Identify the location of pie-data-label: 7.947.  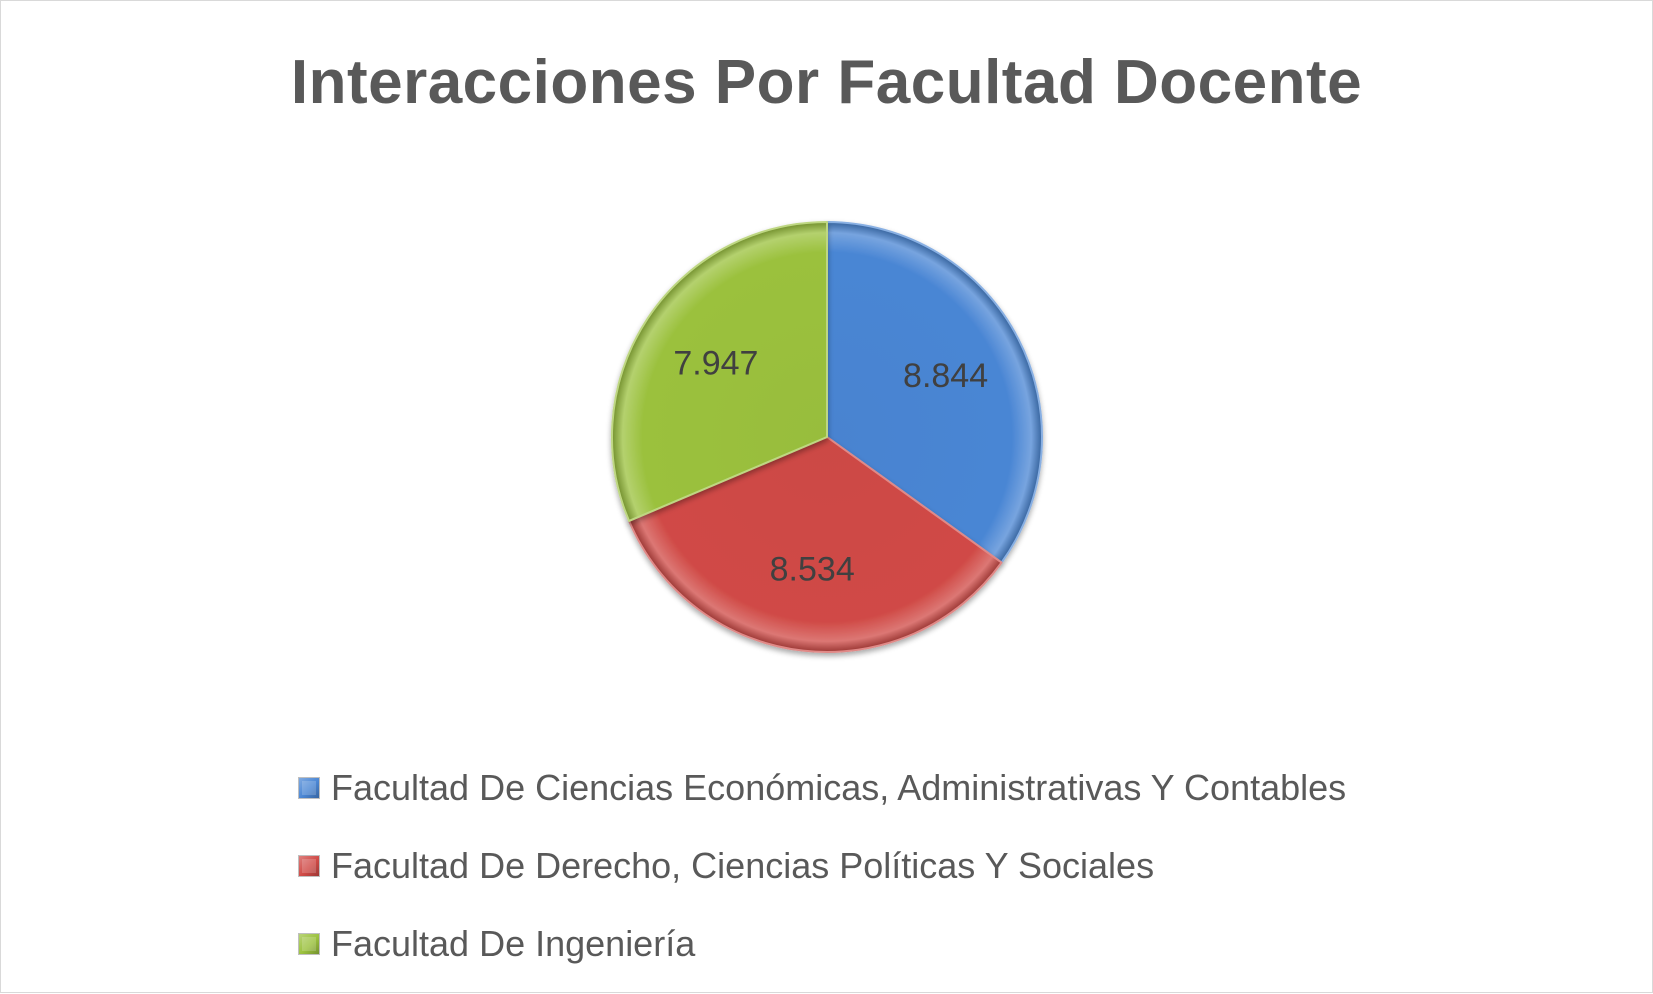
(715, 363).